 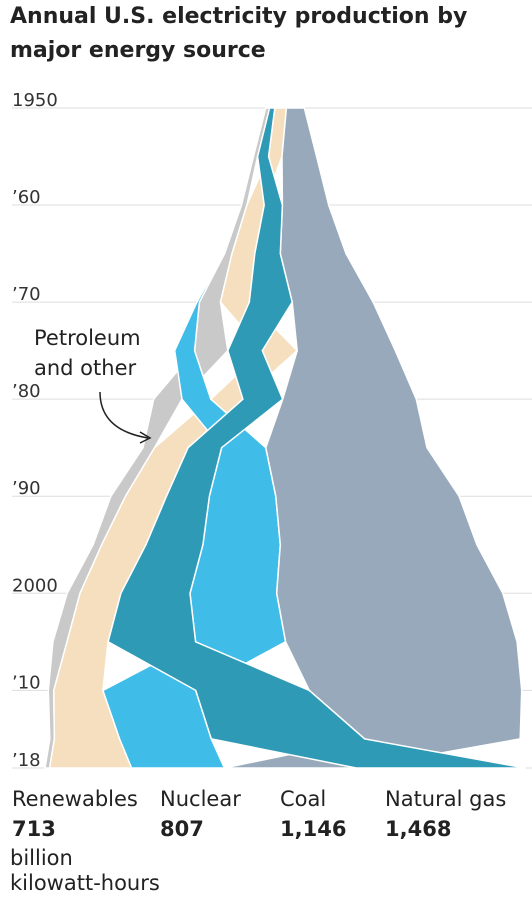 What do you see at coordinates (182, 829) in the screenshot?
I see `value-label: 807` at bounding box center [182, 829].